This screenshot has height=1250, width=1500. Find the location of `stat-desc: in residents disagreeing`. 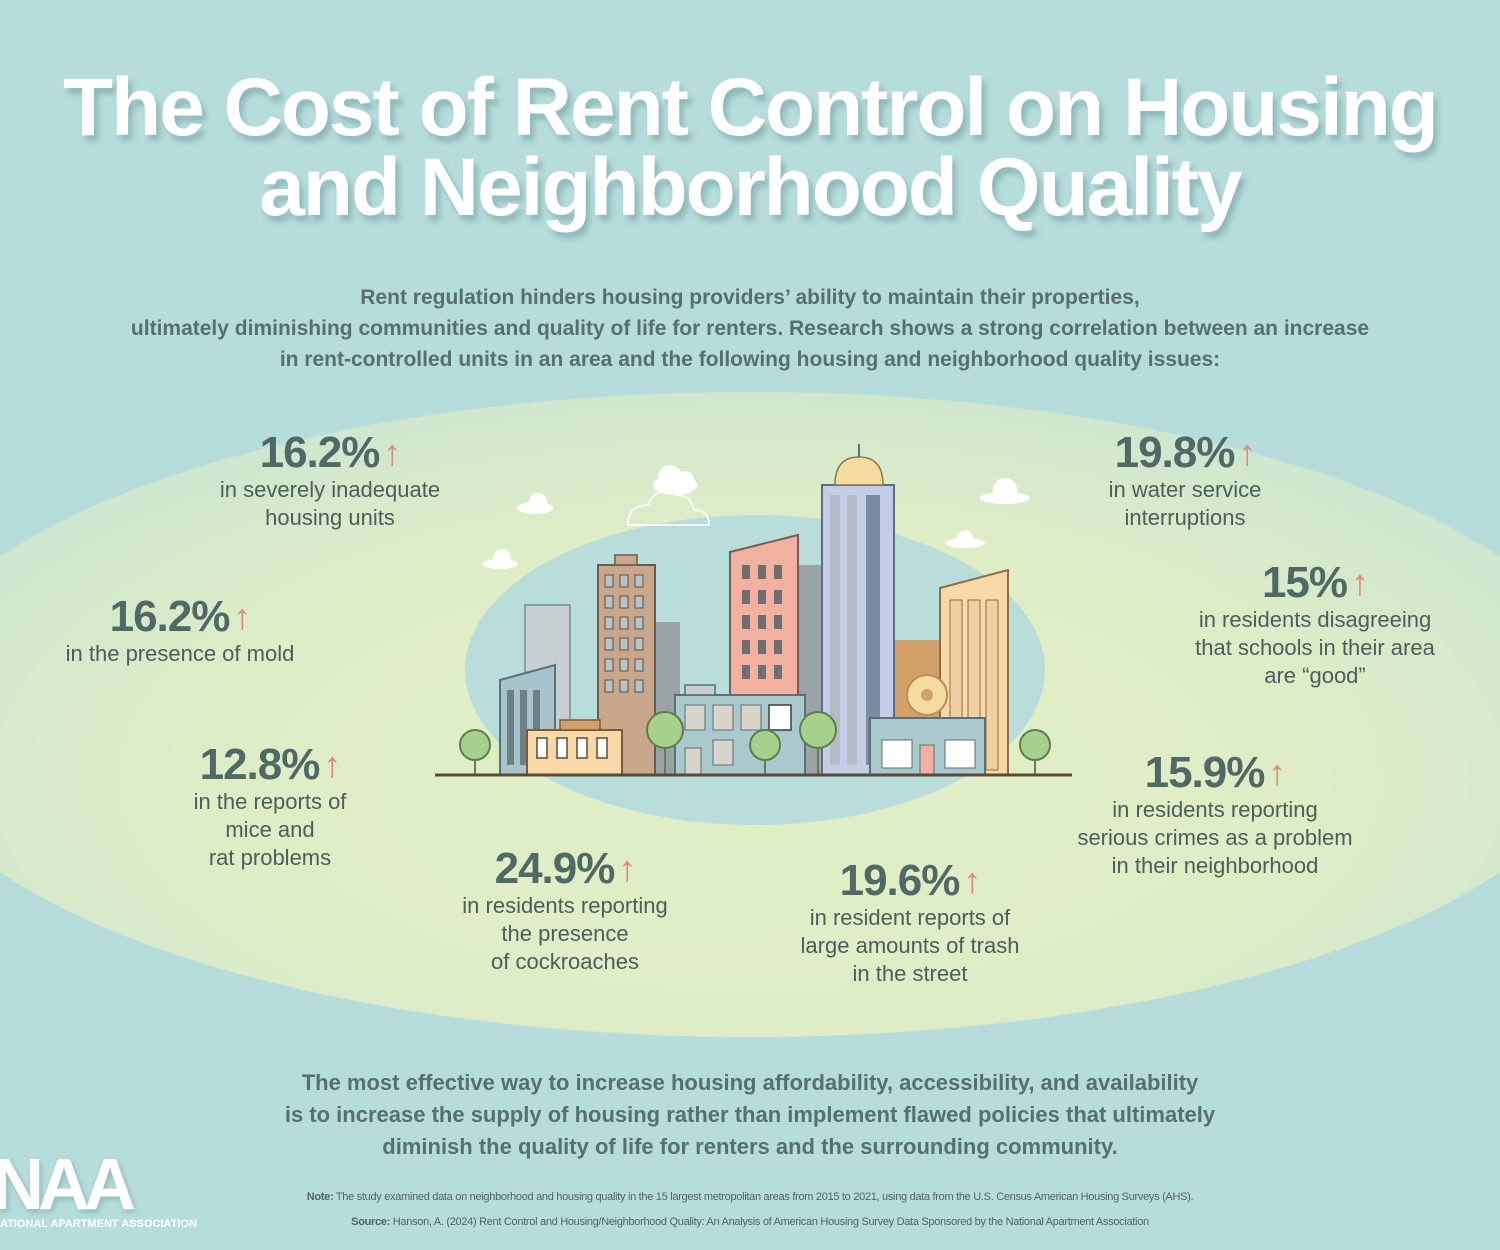

stat-desc: in residents disagreeing is located at coordinates (1315, 619).